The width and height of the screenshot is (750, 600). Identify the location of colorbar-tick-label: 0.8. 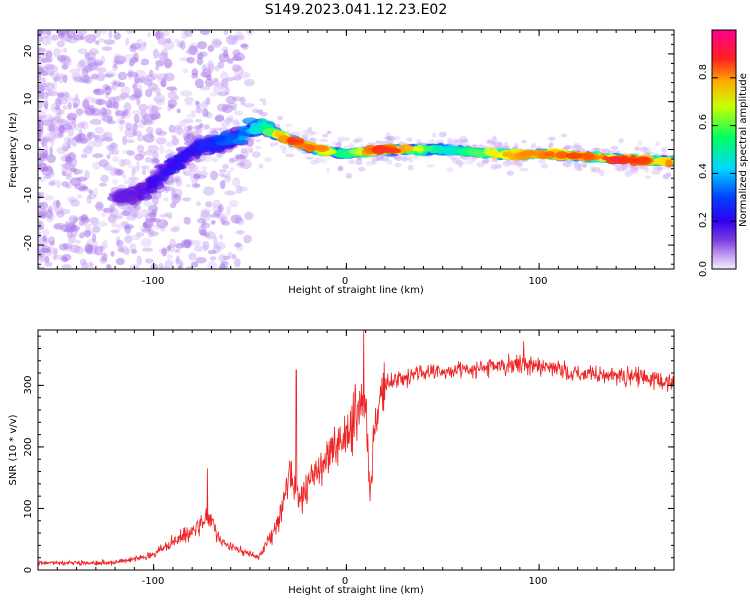
(703, 72).